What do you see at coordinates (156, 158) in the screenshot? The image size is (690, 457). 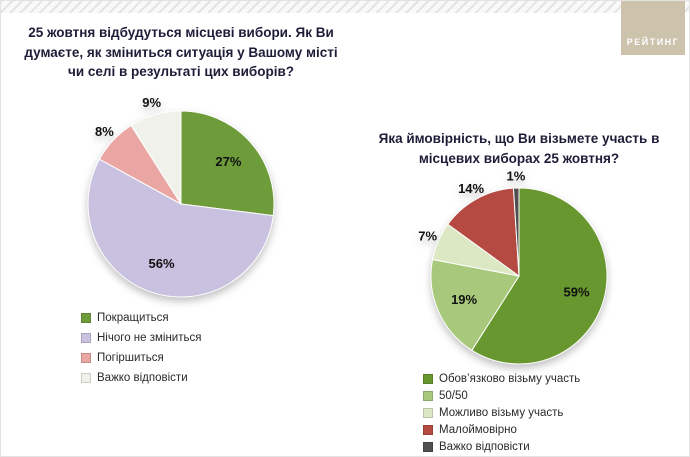 I see `pie-slice-9%` at bounding box center [156, 158].